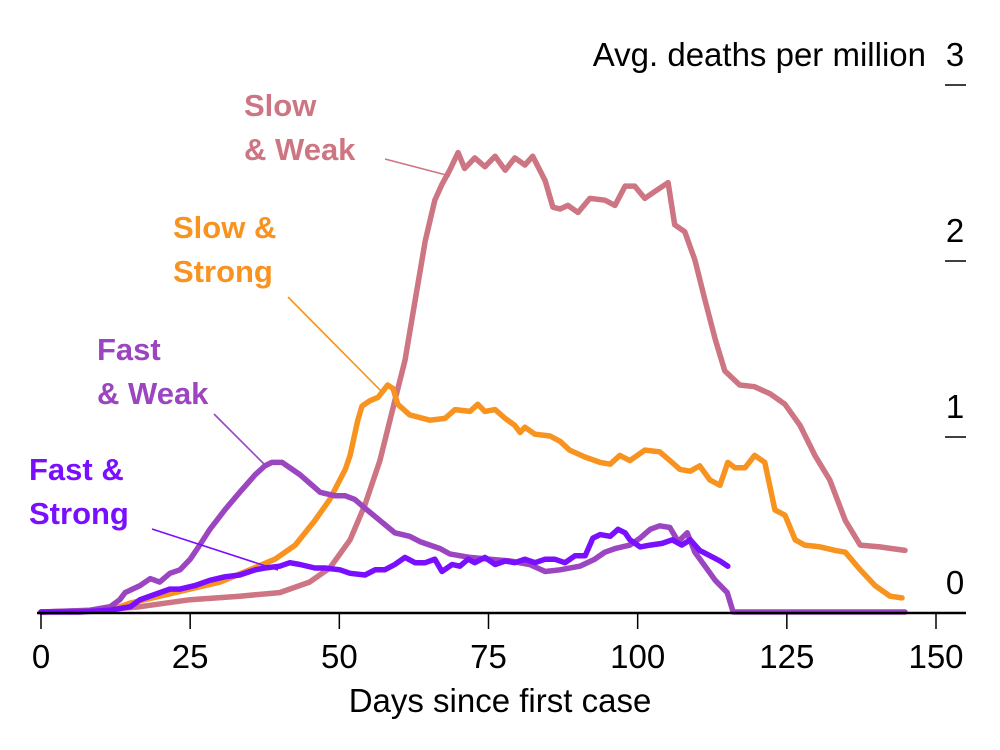 This screenshot has height=750, width=1000. What do you see at coordinates (79, 513) in the screenshot?
I see `label-fast-strong-line2: Strong` at bounding box center [79, 513].